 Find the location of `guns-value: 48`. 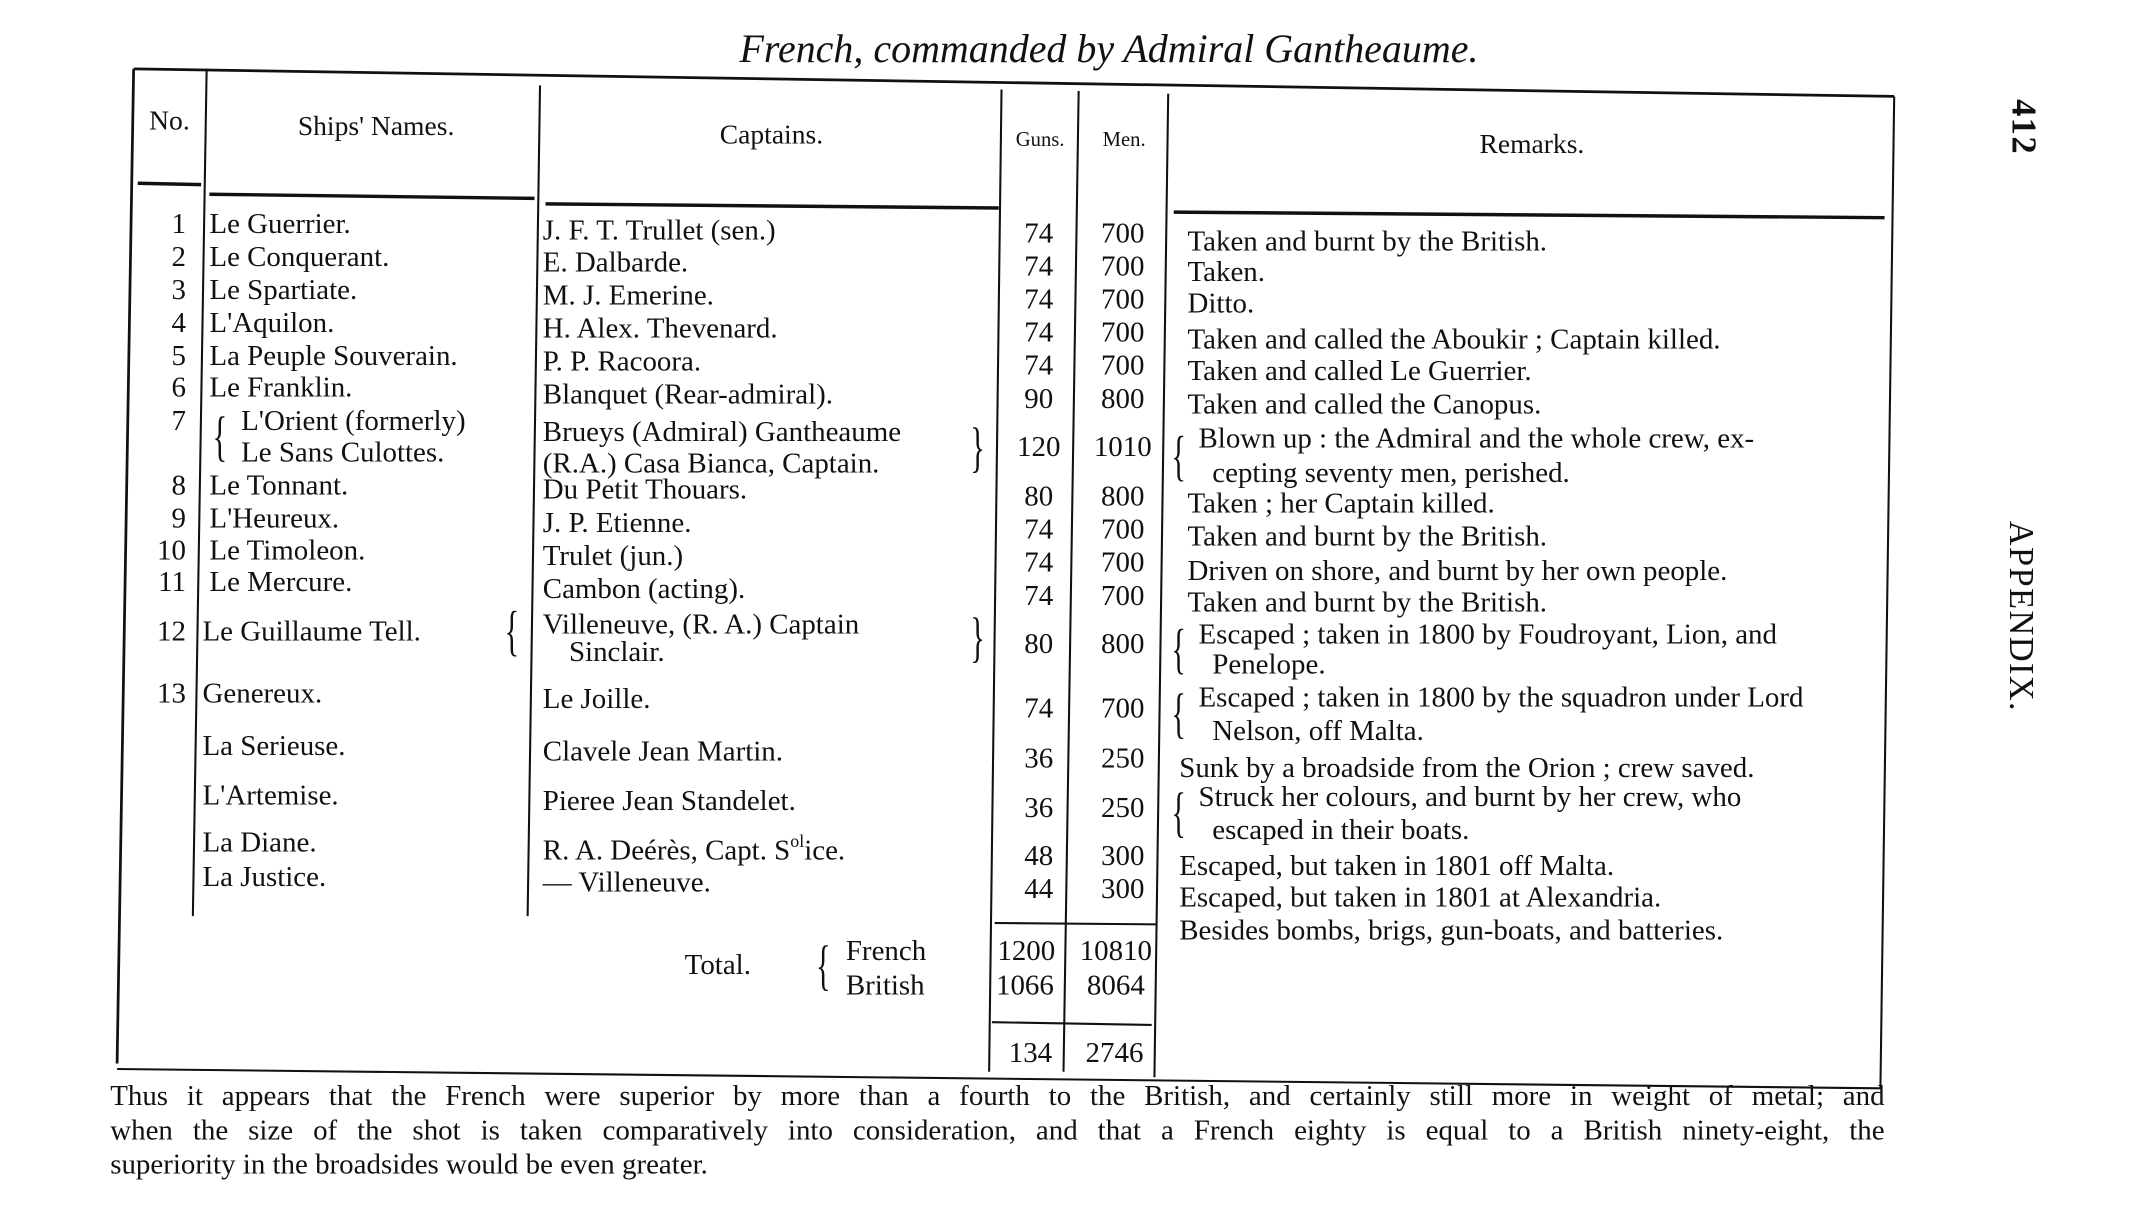

guns-value: 48 is located at coordinates (1039, 855).